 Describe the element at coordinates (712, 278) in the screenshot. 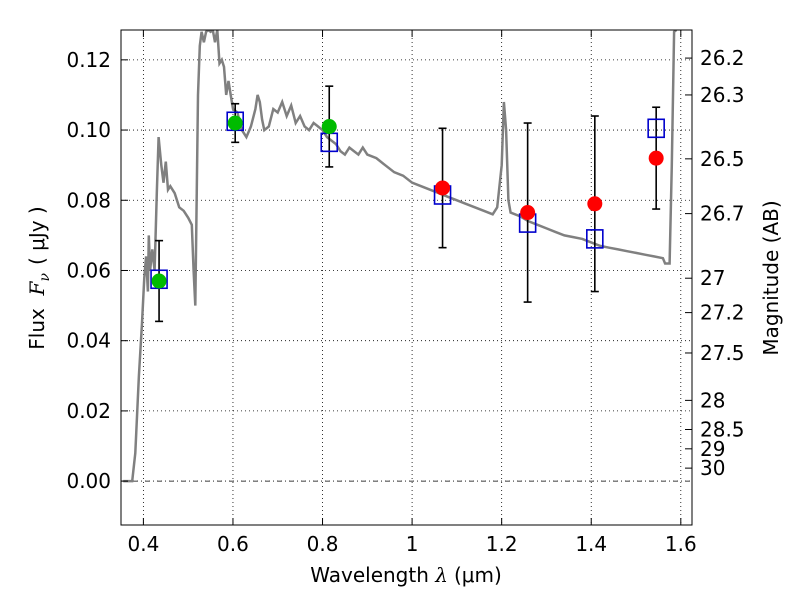

I see `y2-tick-label: 27` at that location.